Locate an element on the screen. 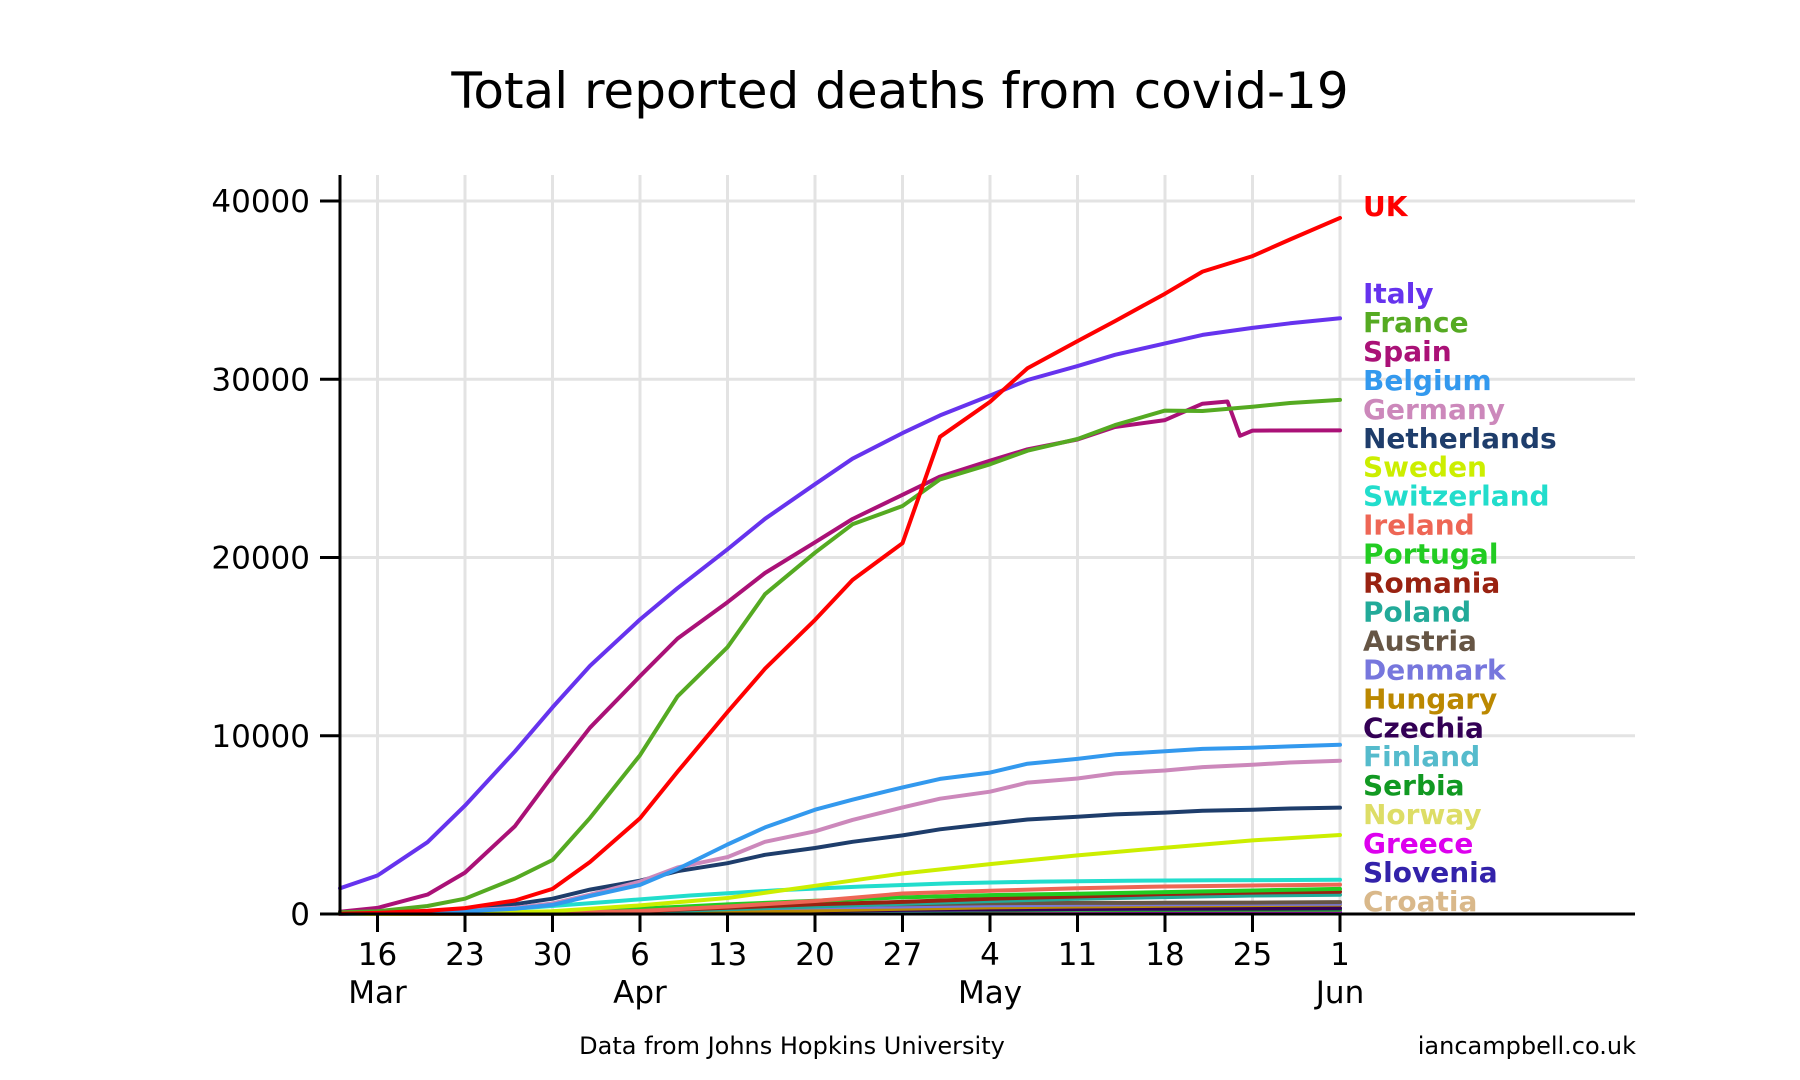  legend-label-sweden: Sweden is located at coordinates (1425, 467).